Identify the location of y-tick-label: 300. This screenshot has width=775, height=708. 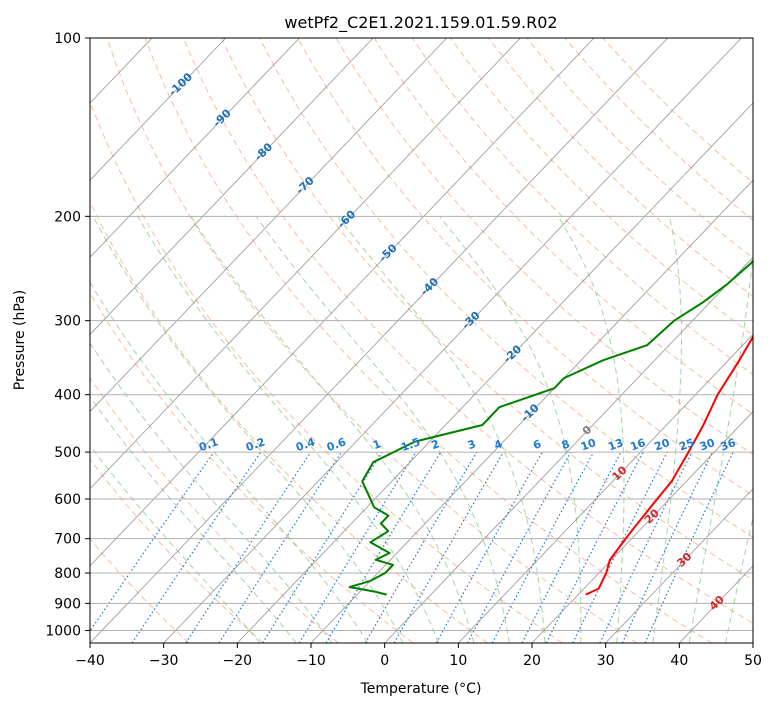
(67, 322).